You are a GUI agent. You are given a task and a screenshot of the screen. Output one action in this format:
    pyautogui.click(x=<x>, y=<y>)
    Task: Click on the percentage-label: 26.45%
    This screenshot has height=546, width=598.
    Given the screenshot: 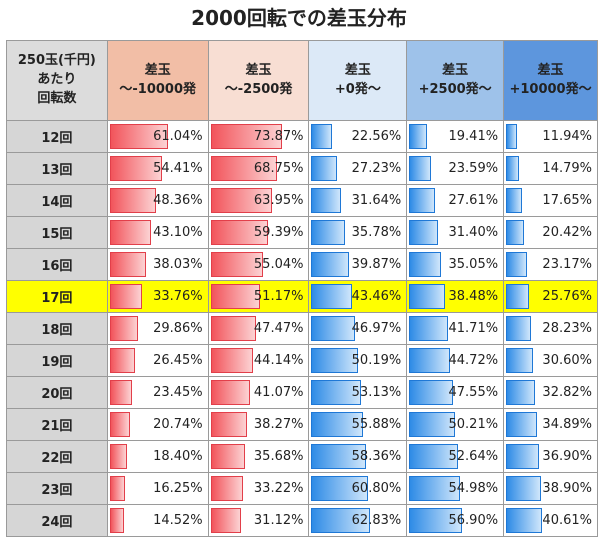 What is the action you would take?
    pyautogui.click(x=178, y=360)
    